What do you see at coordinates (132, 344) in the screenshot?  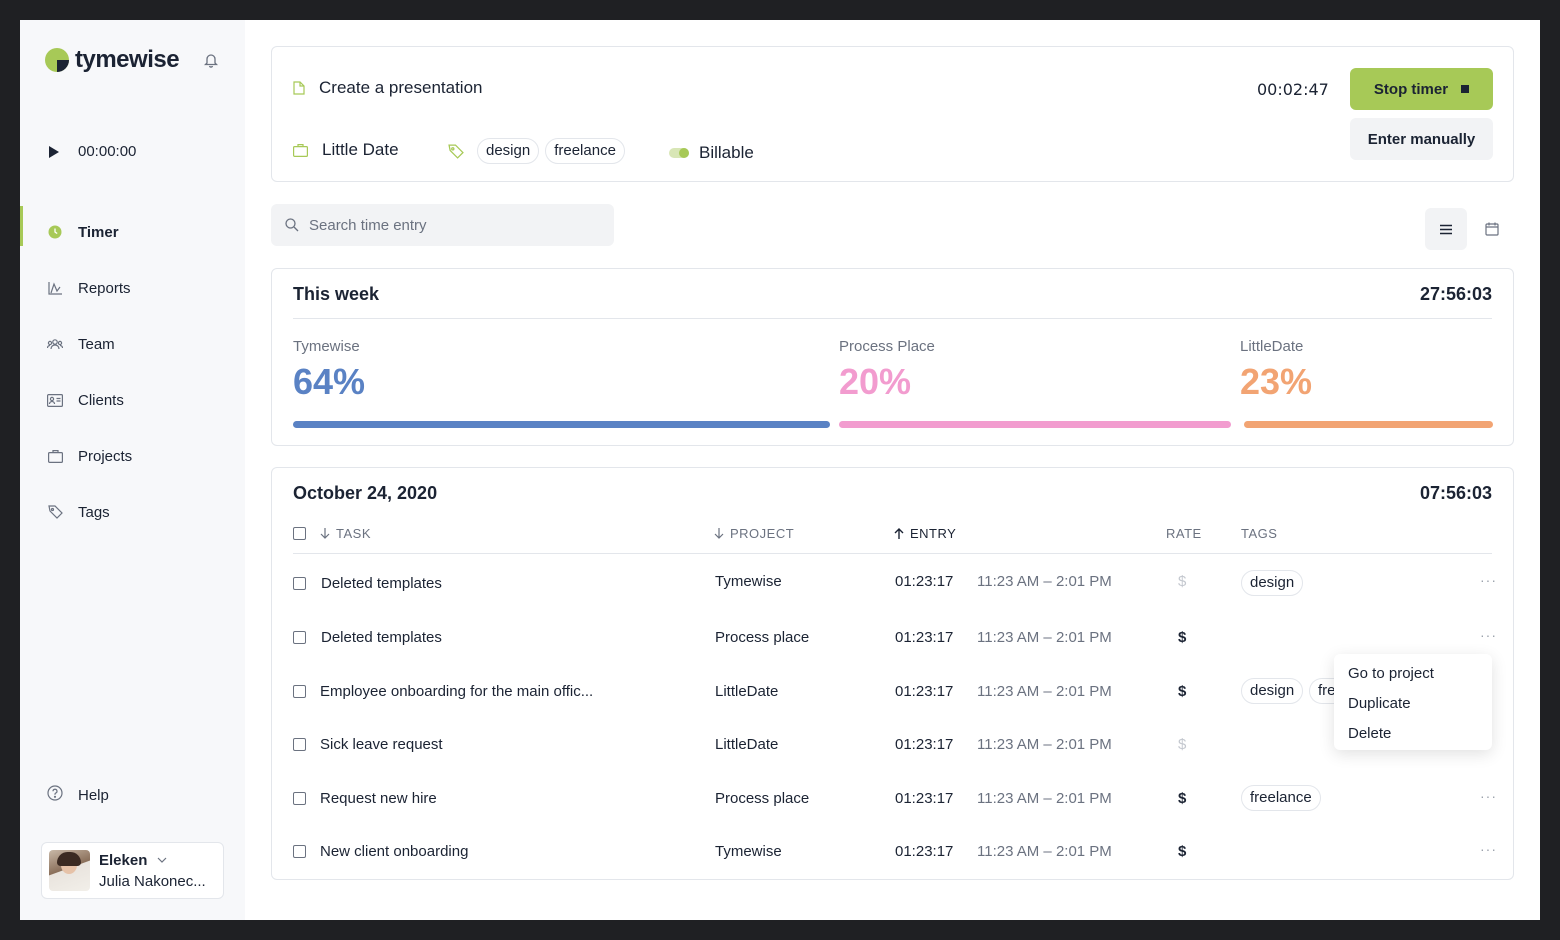 I see `sidebar-item-team: Team` at bounding box center [132, 344].